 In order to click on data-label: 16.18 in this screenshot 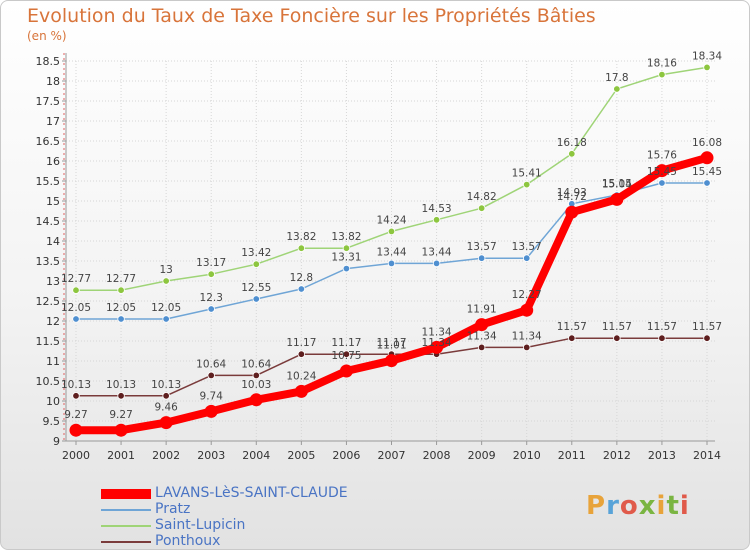, I will do `click(572, 143)`.